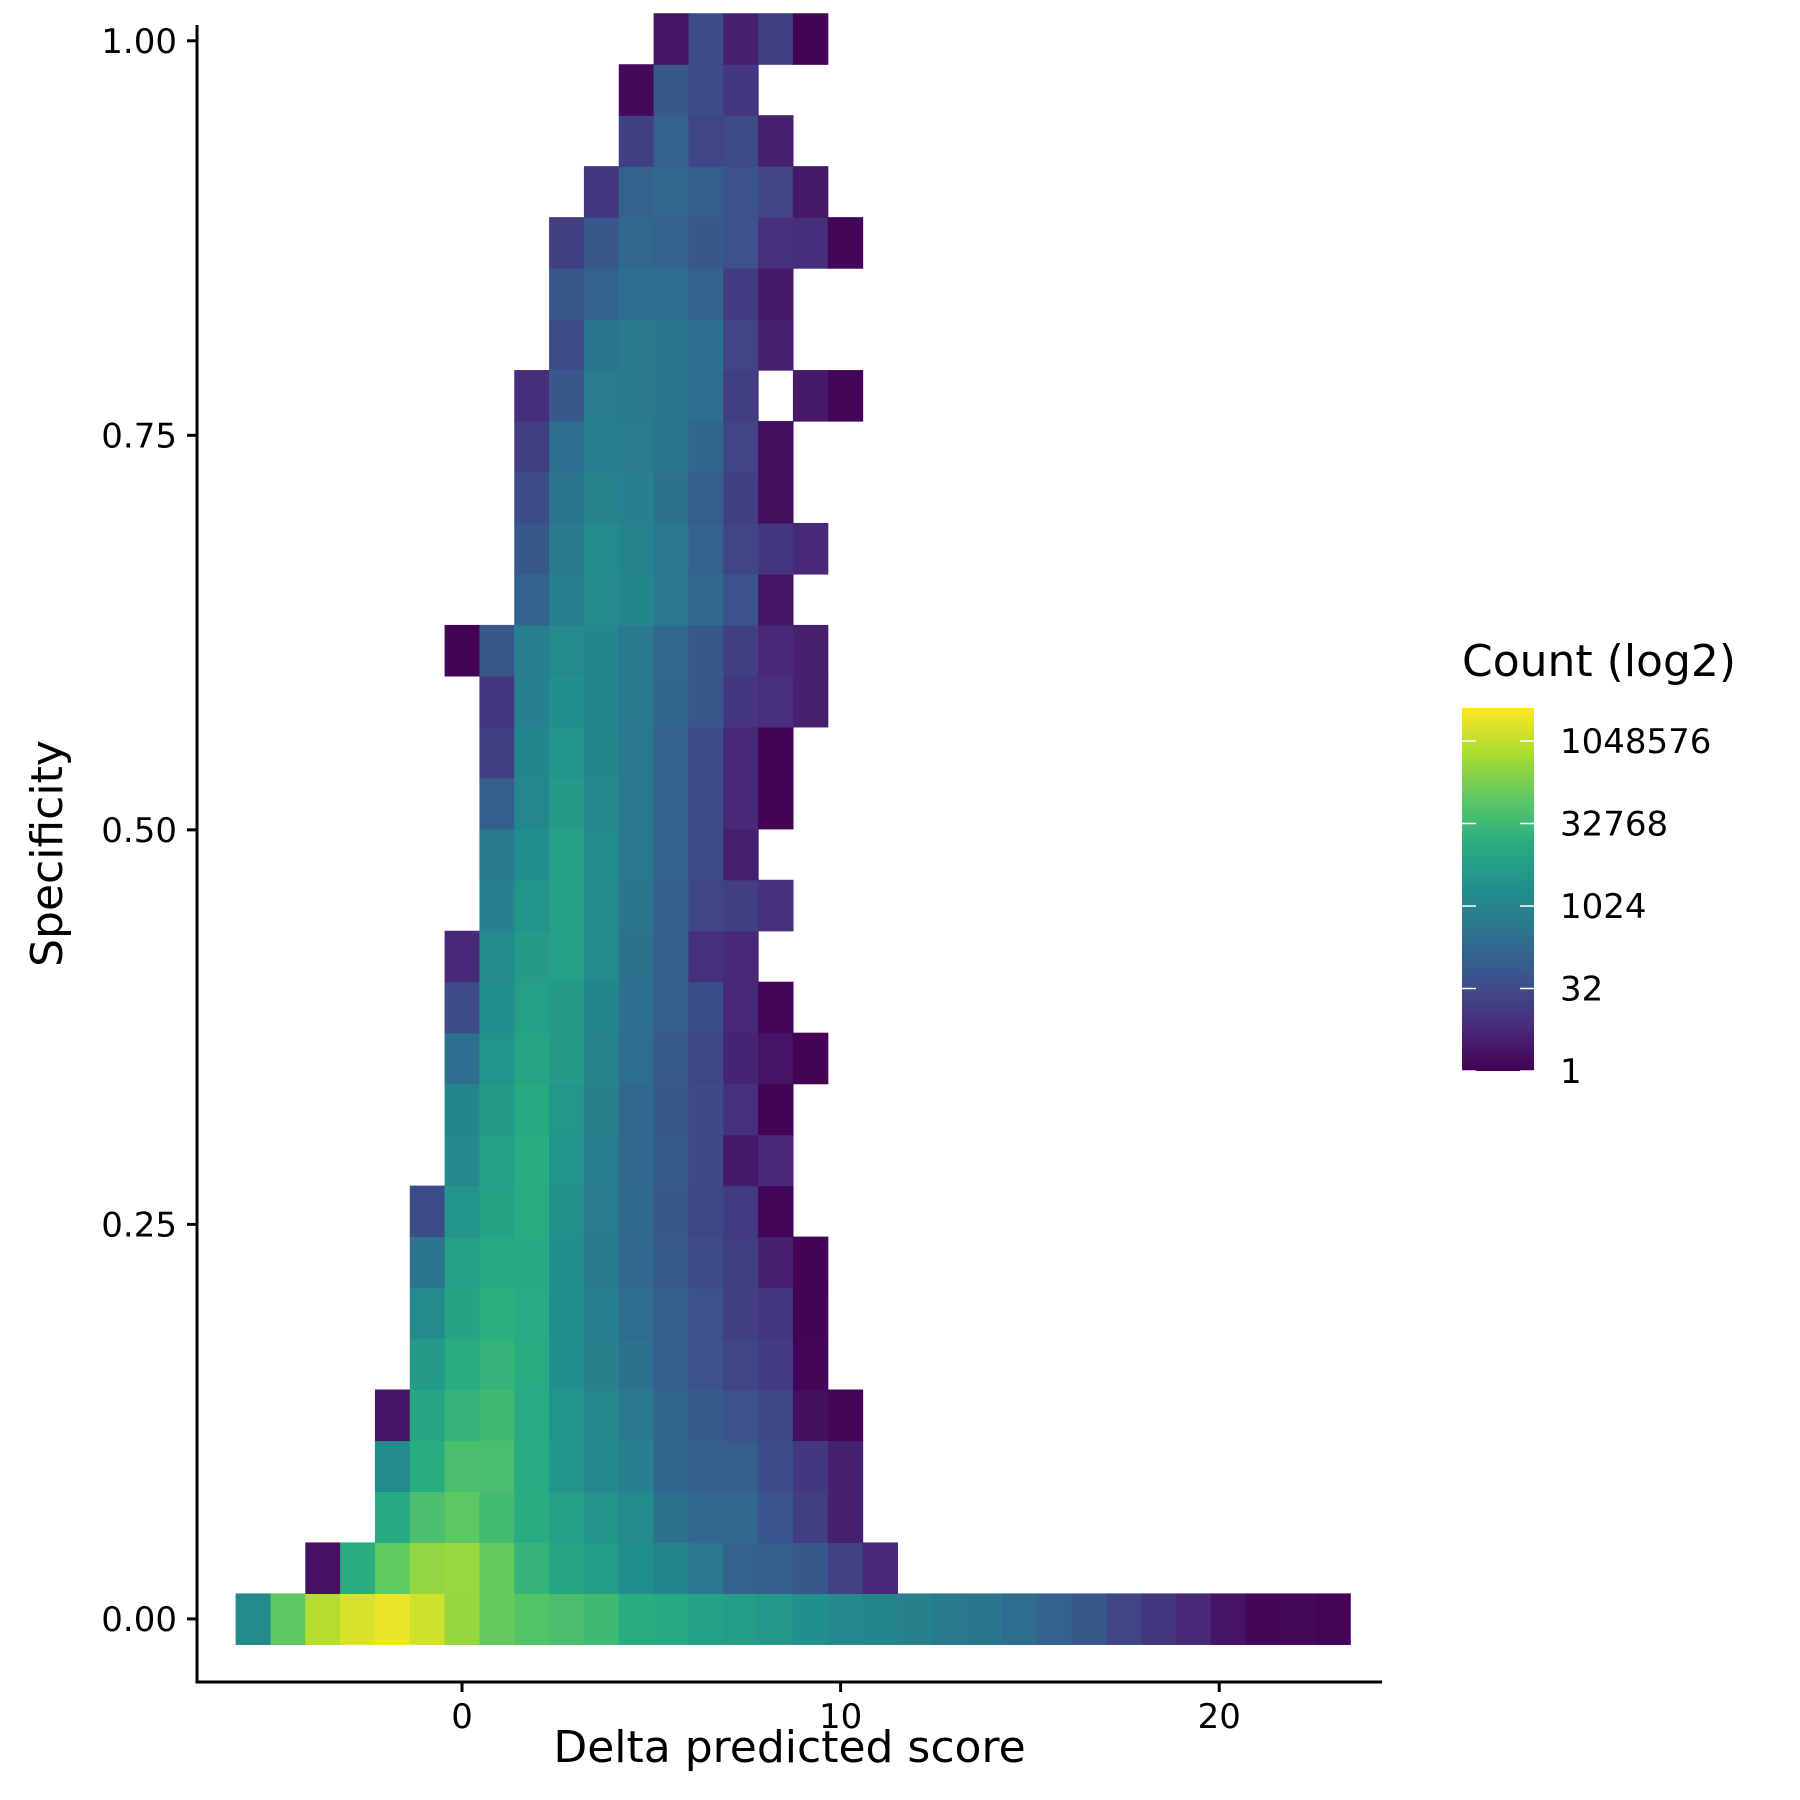  Describe the element at coordinates (1581, 990) in the screenshot. I see `legend-tick-label: 32` at that location.